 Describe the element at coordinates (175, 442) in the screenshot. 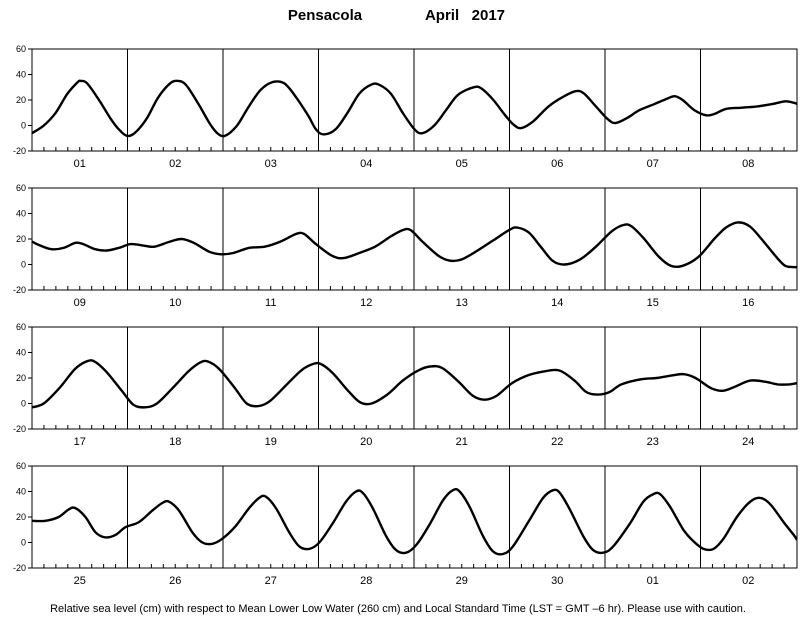

I see `day-label: 18` at that location.